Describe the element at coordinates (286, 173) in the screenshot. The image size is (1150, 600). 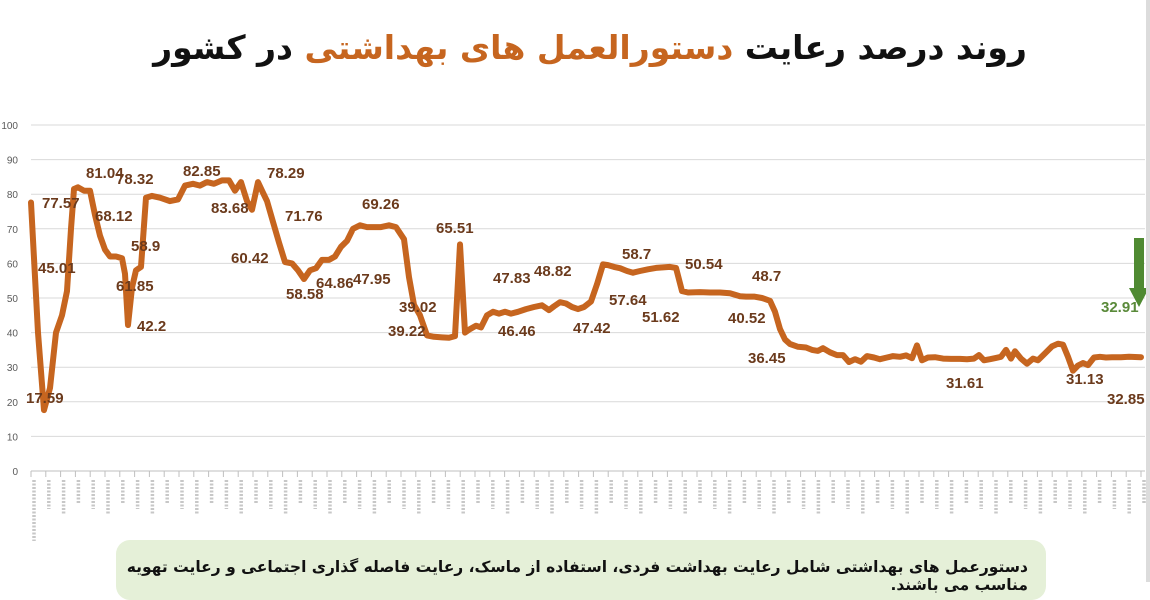
I see `data-label: 78.29` at that location.